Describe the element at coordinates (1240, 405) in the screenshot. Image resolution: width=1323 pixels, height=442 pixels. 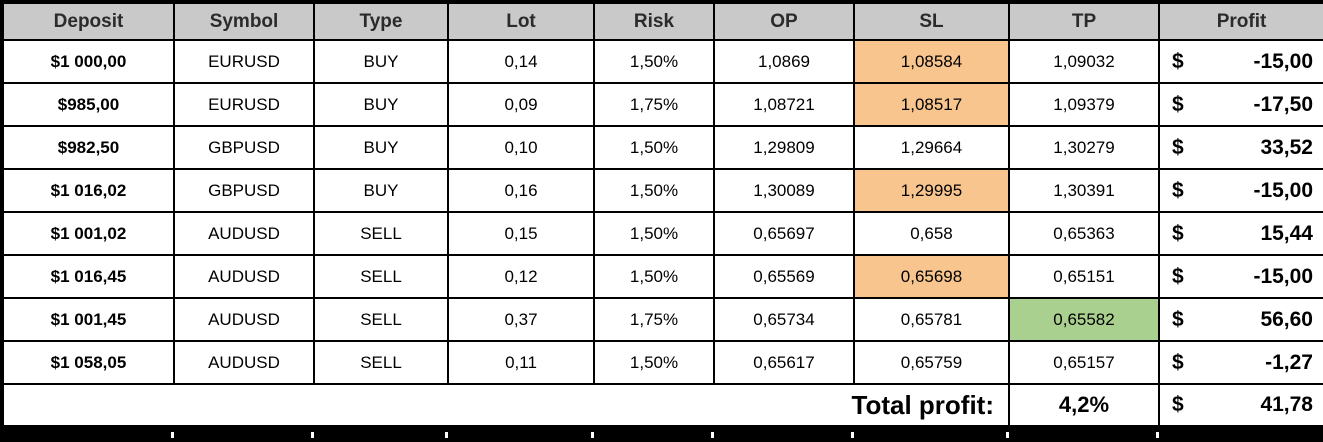
I see `total-profit-cell: $ 41,78` at that location.